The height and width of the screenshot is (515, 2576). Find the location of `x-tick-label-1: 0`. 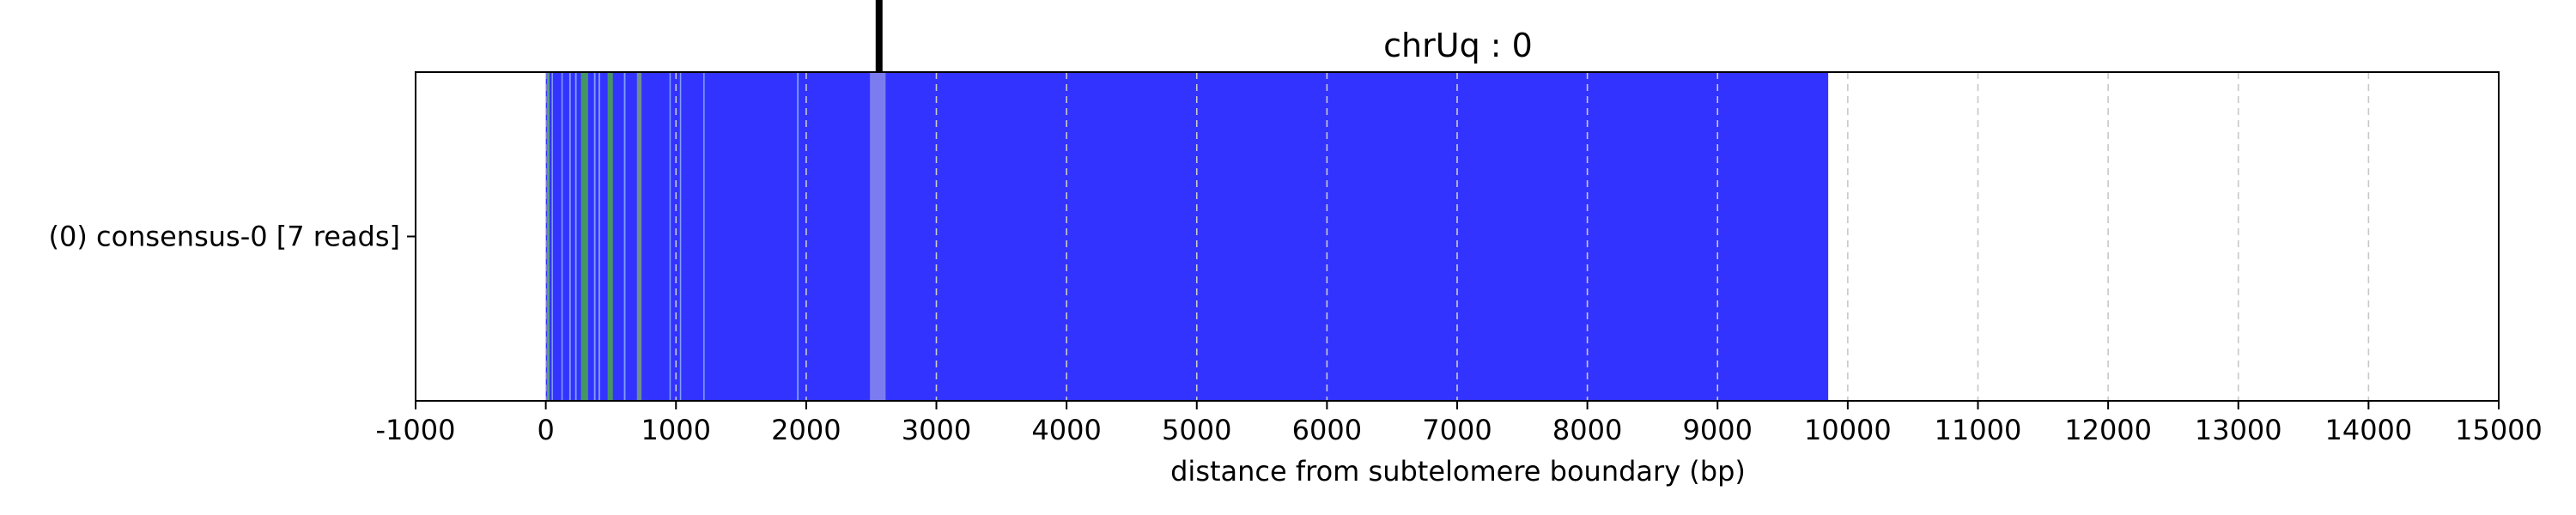

x-tick-label-1: 0 is located at coordinates (545, 430).